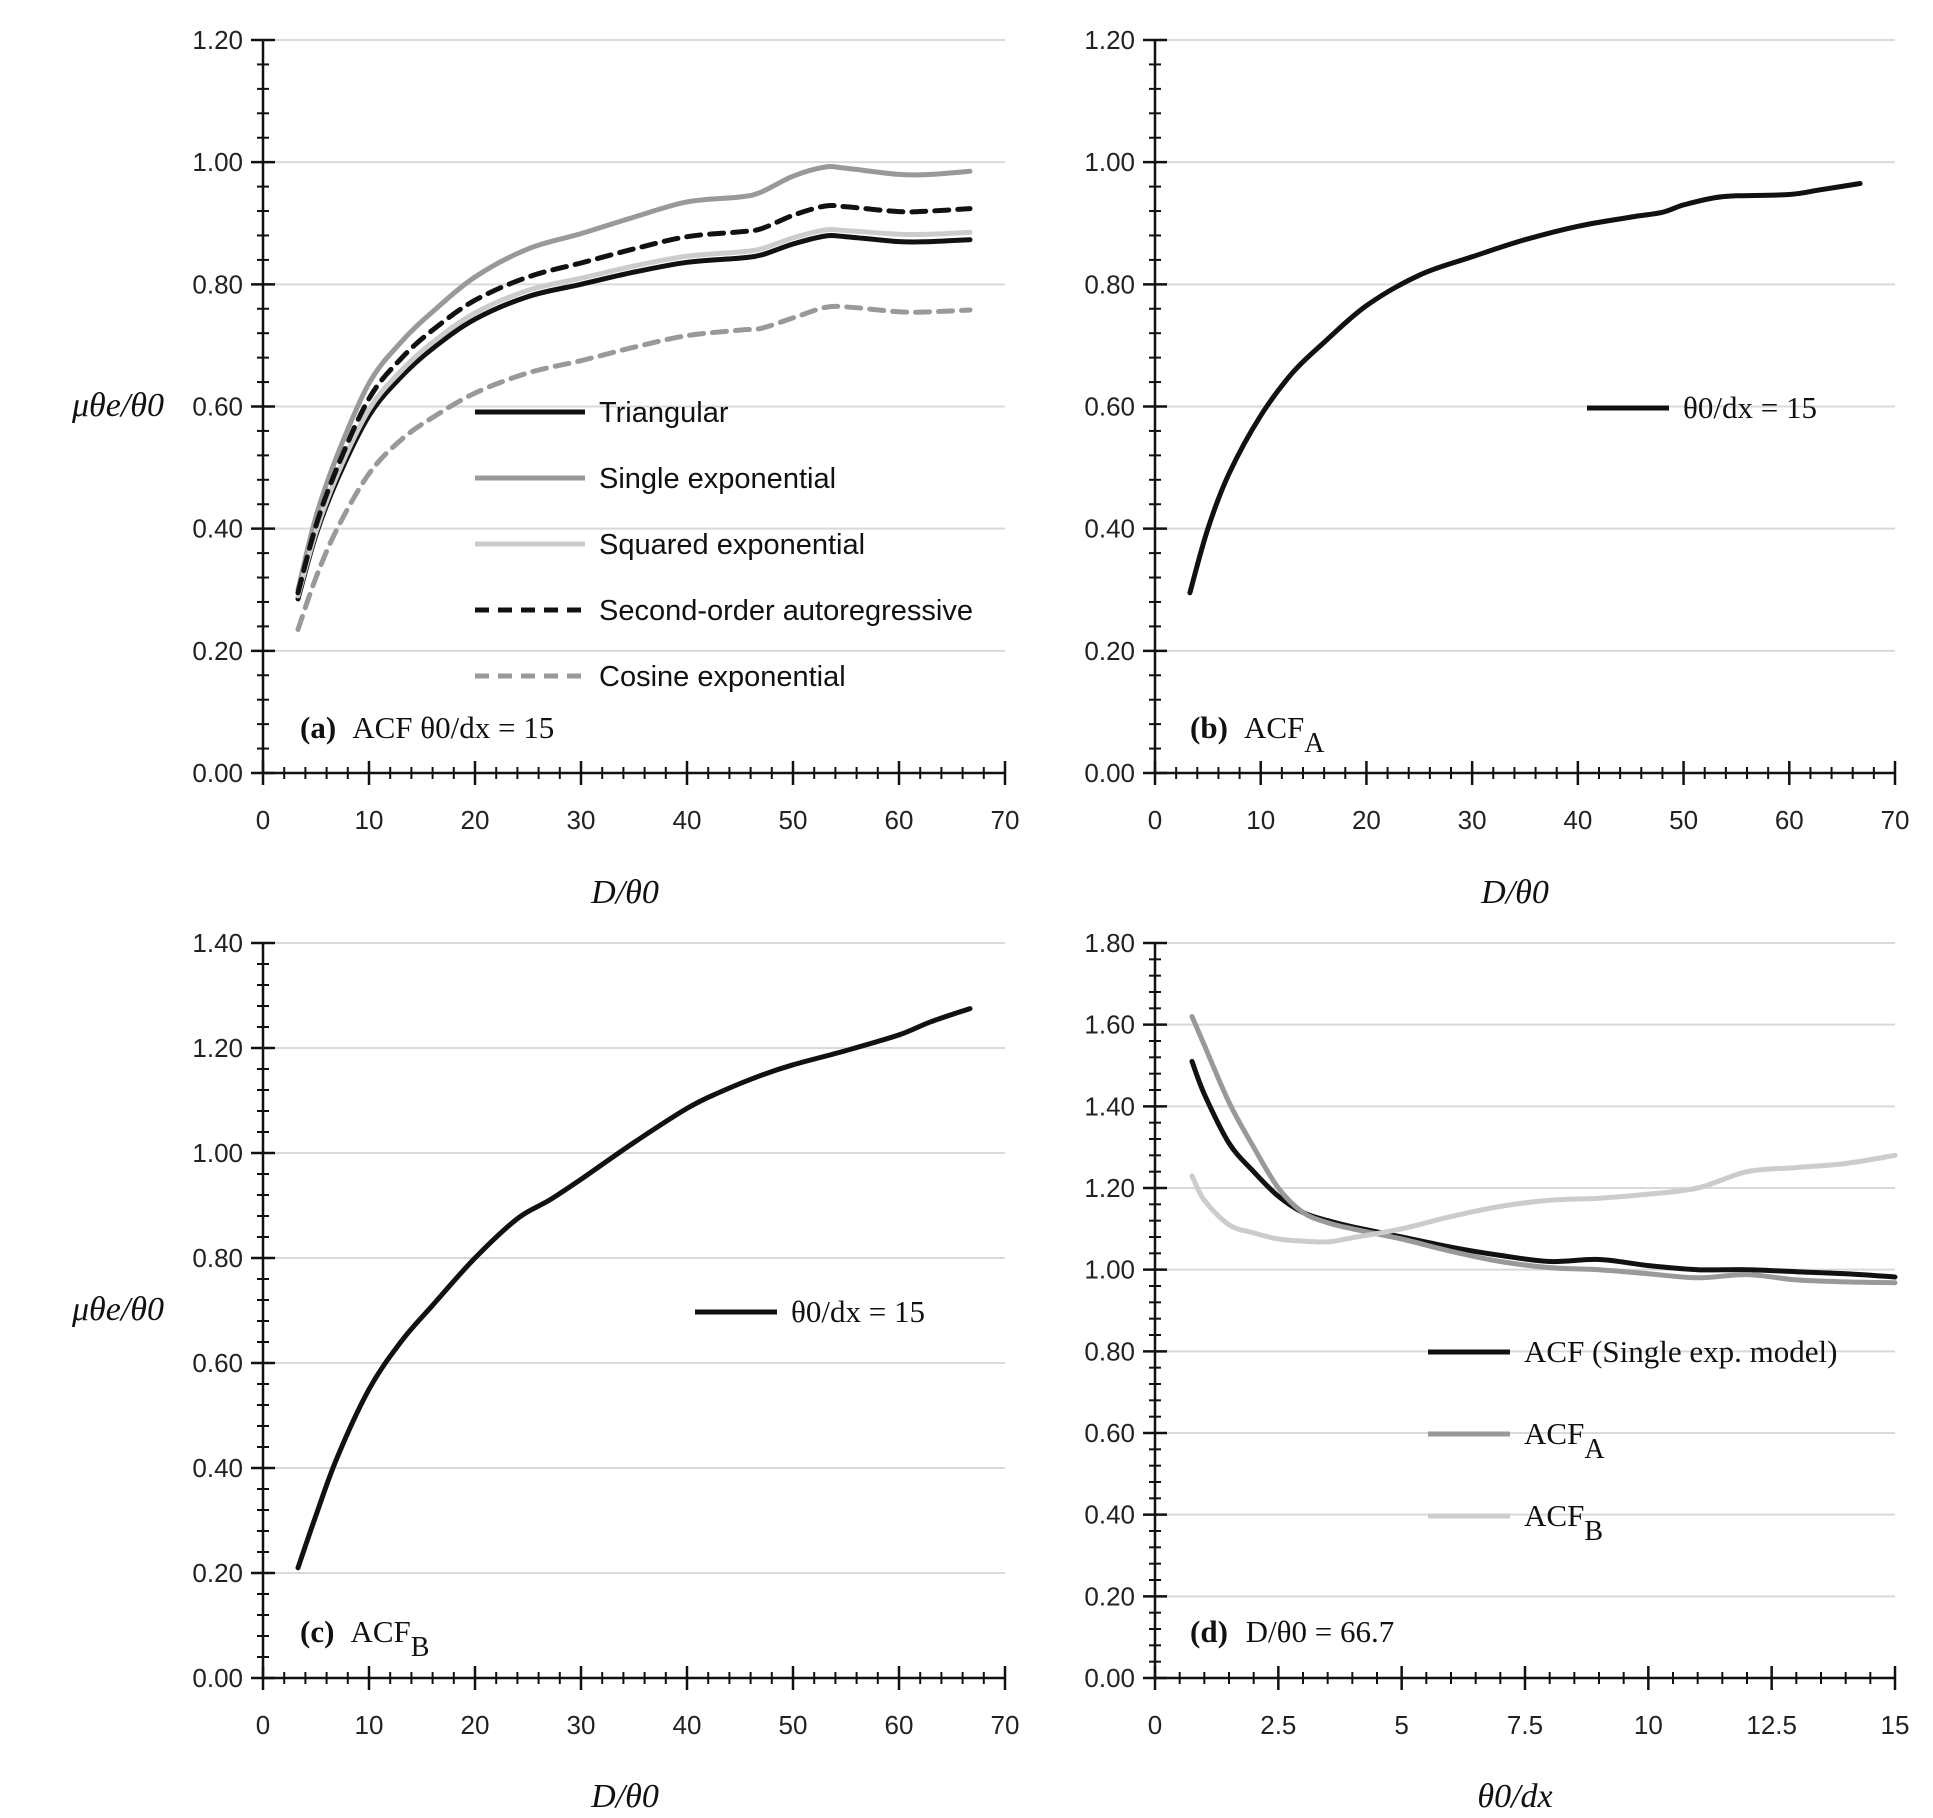 This screenshot has width=1933, height=1818. I want to click on y-tick-label: 1.80, so click(1109, 943).